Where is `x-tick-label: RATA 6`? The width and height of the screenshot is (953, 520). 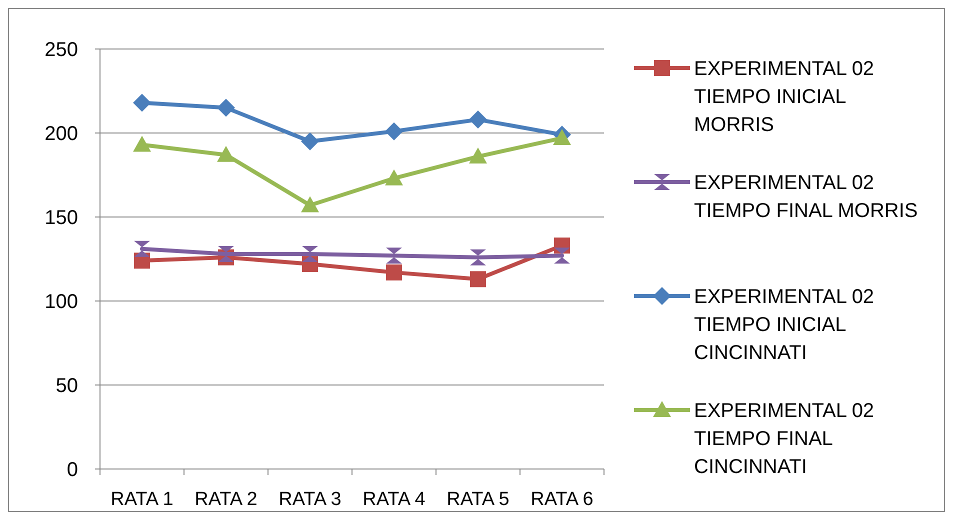 x-tick-label: RATA 6 is located at coordinates (562, 499).